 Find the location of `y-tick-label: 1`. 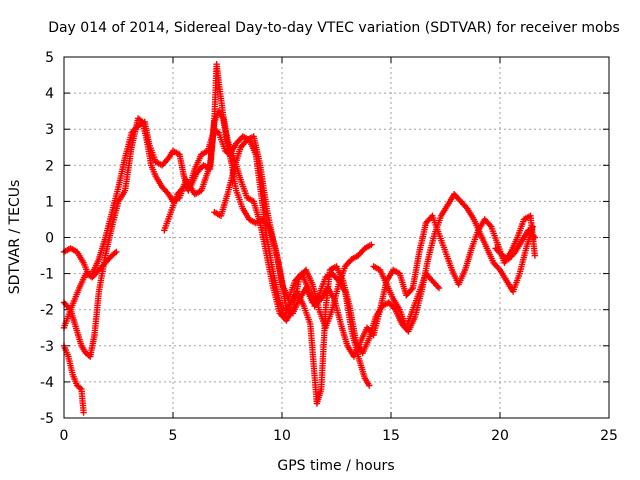

y-tick-label: 1 is located at coordinates (49, 202).